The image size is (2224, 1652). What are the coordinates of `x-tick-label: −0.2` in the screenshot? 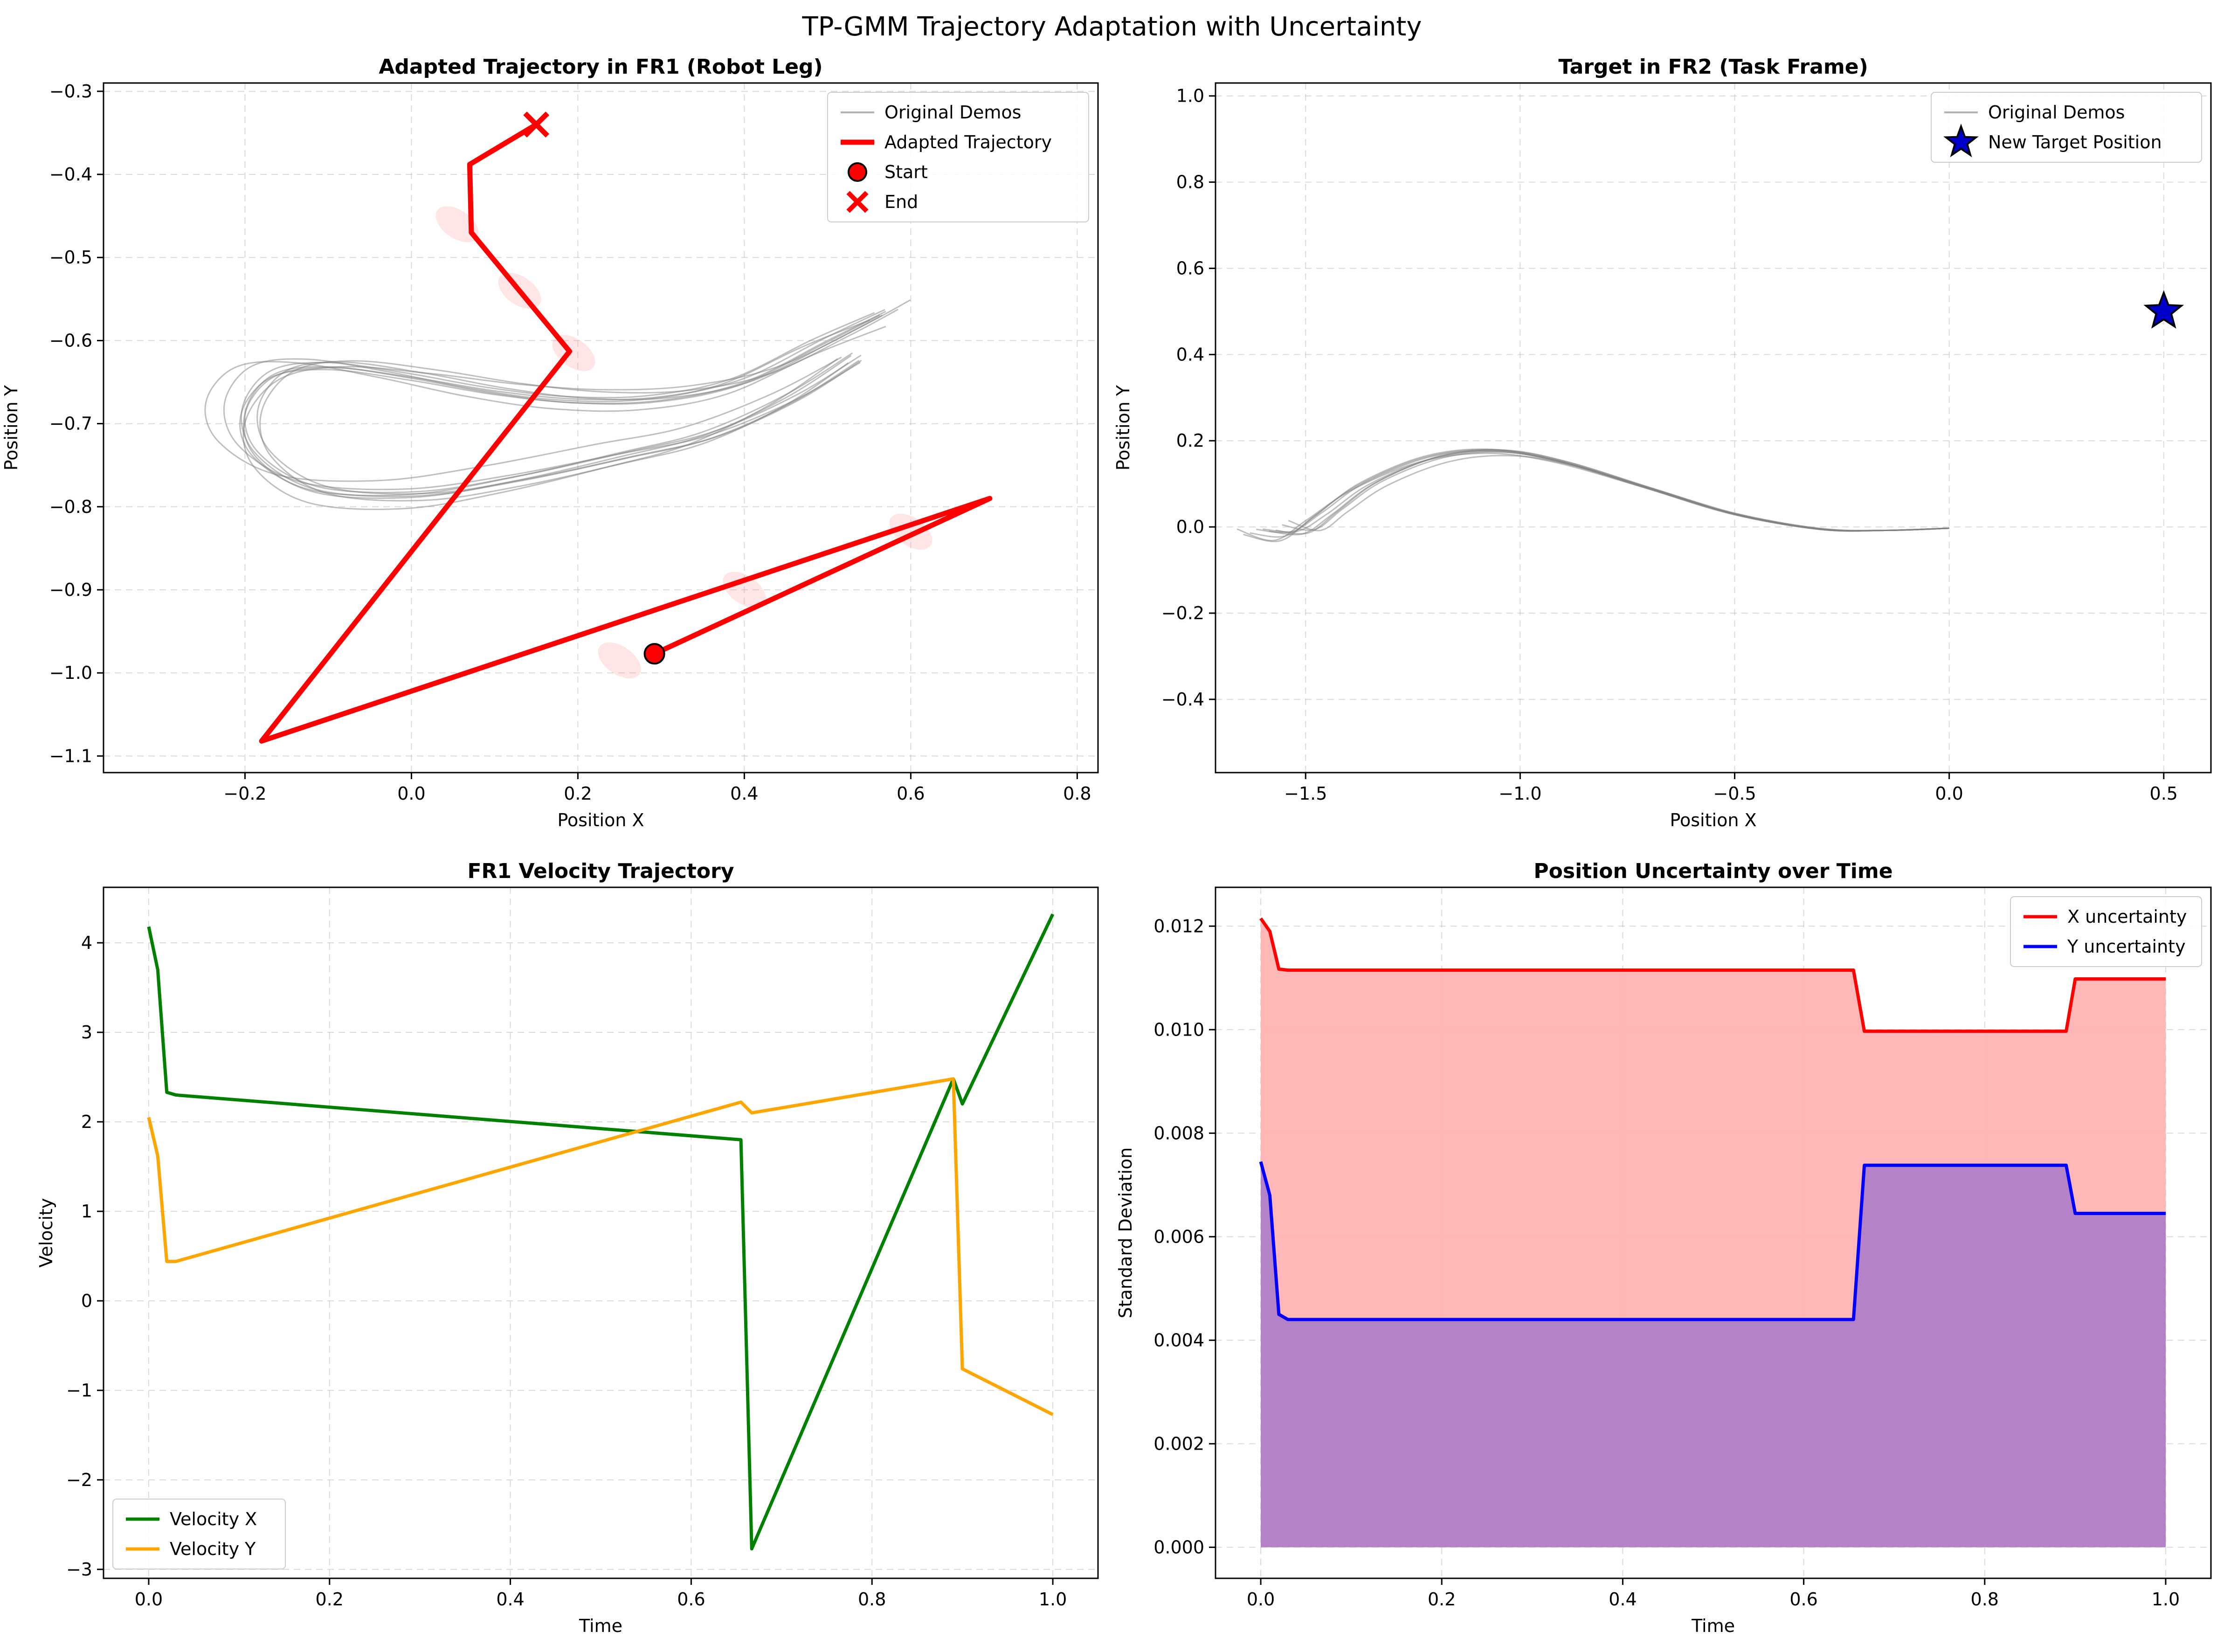 It's located at (245, 793).